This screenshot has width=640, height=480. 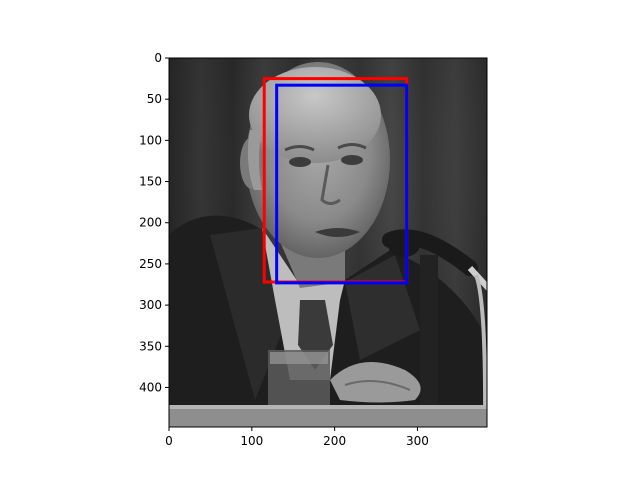 What do you see at coordinates (150, 182) in the screenshot?
I see `y-tick-label: 150` at bounding box center [150, 182].